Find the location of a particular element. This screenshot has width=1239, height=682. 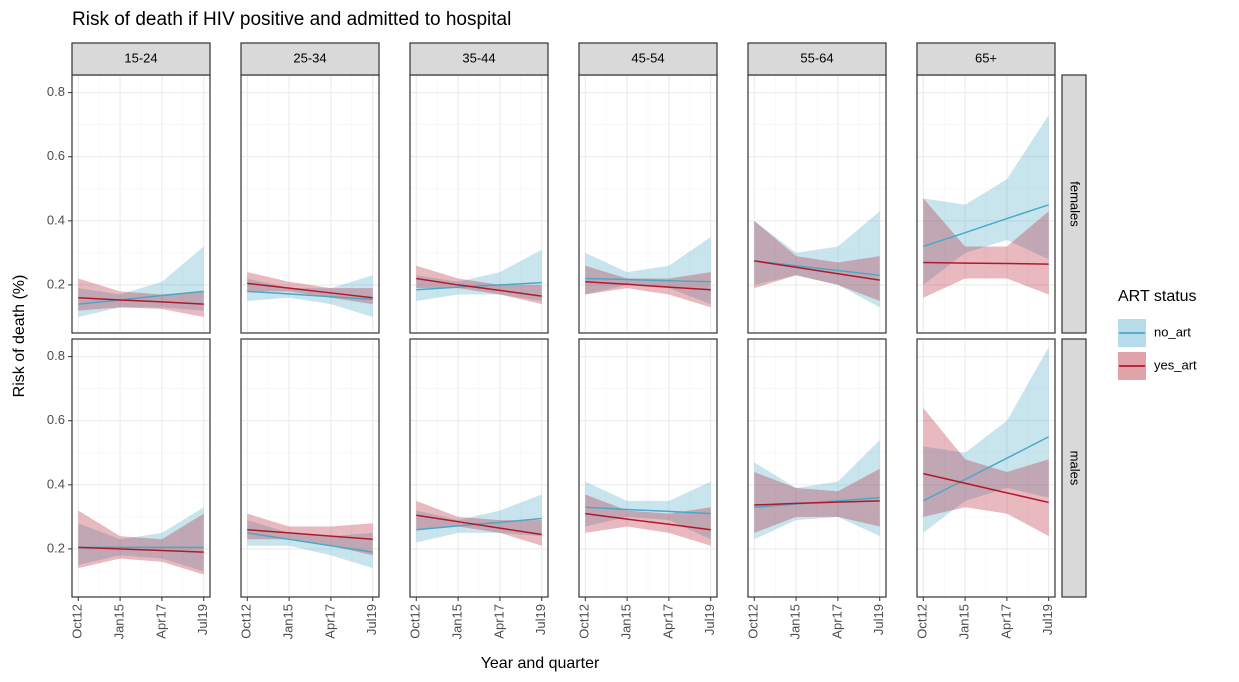

column-strip-label: 45-54 is located at coordinates (647, 57).